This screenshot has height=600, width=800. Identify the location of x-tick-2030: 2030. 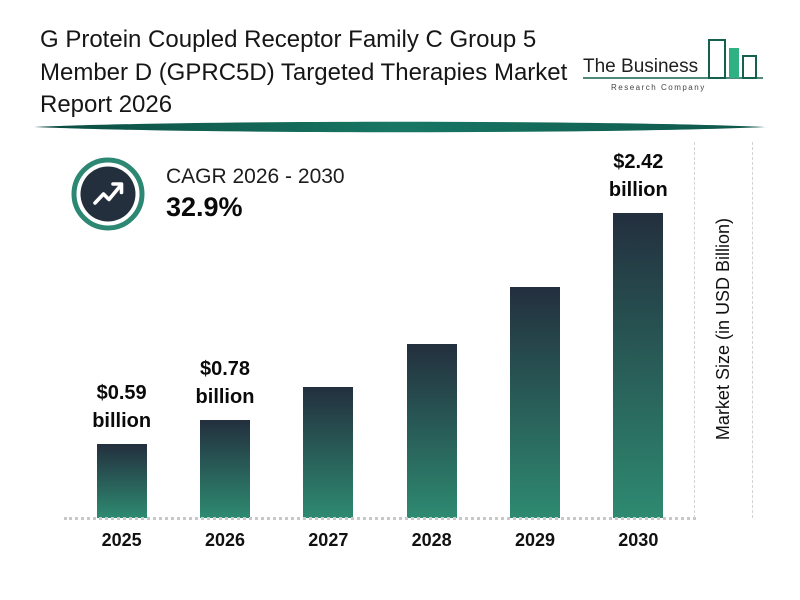
(638, 540).